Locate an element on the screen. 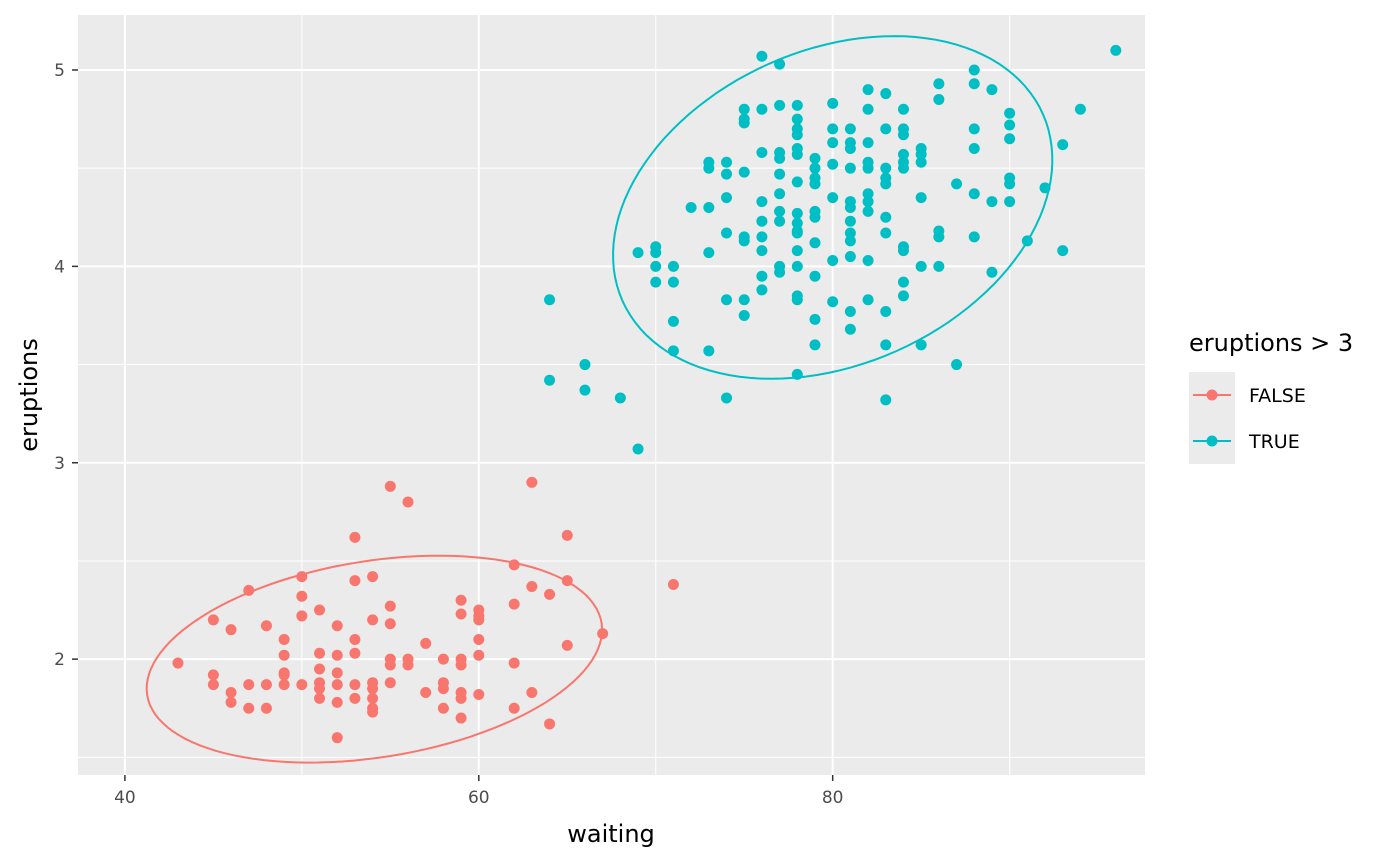 This screenshot has height=866, width=1400. x-axis: 40 60 80 is located at coordinates (479, 791).